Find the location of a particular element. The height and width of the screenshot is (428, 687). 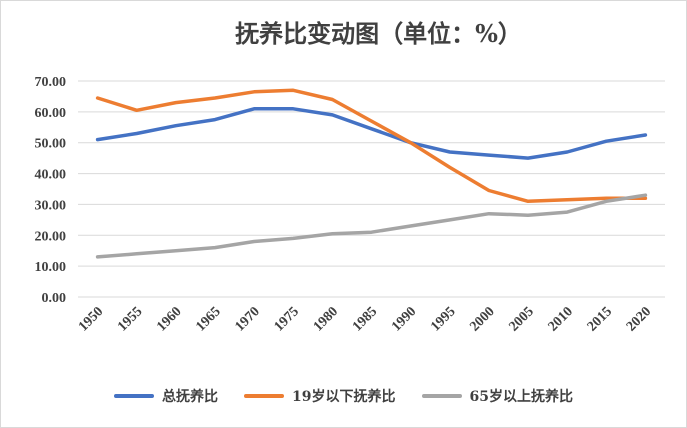

legend-swatch-total is located at coordinates (134, 396).